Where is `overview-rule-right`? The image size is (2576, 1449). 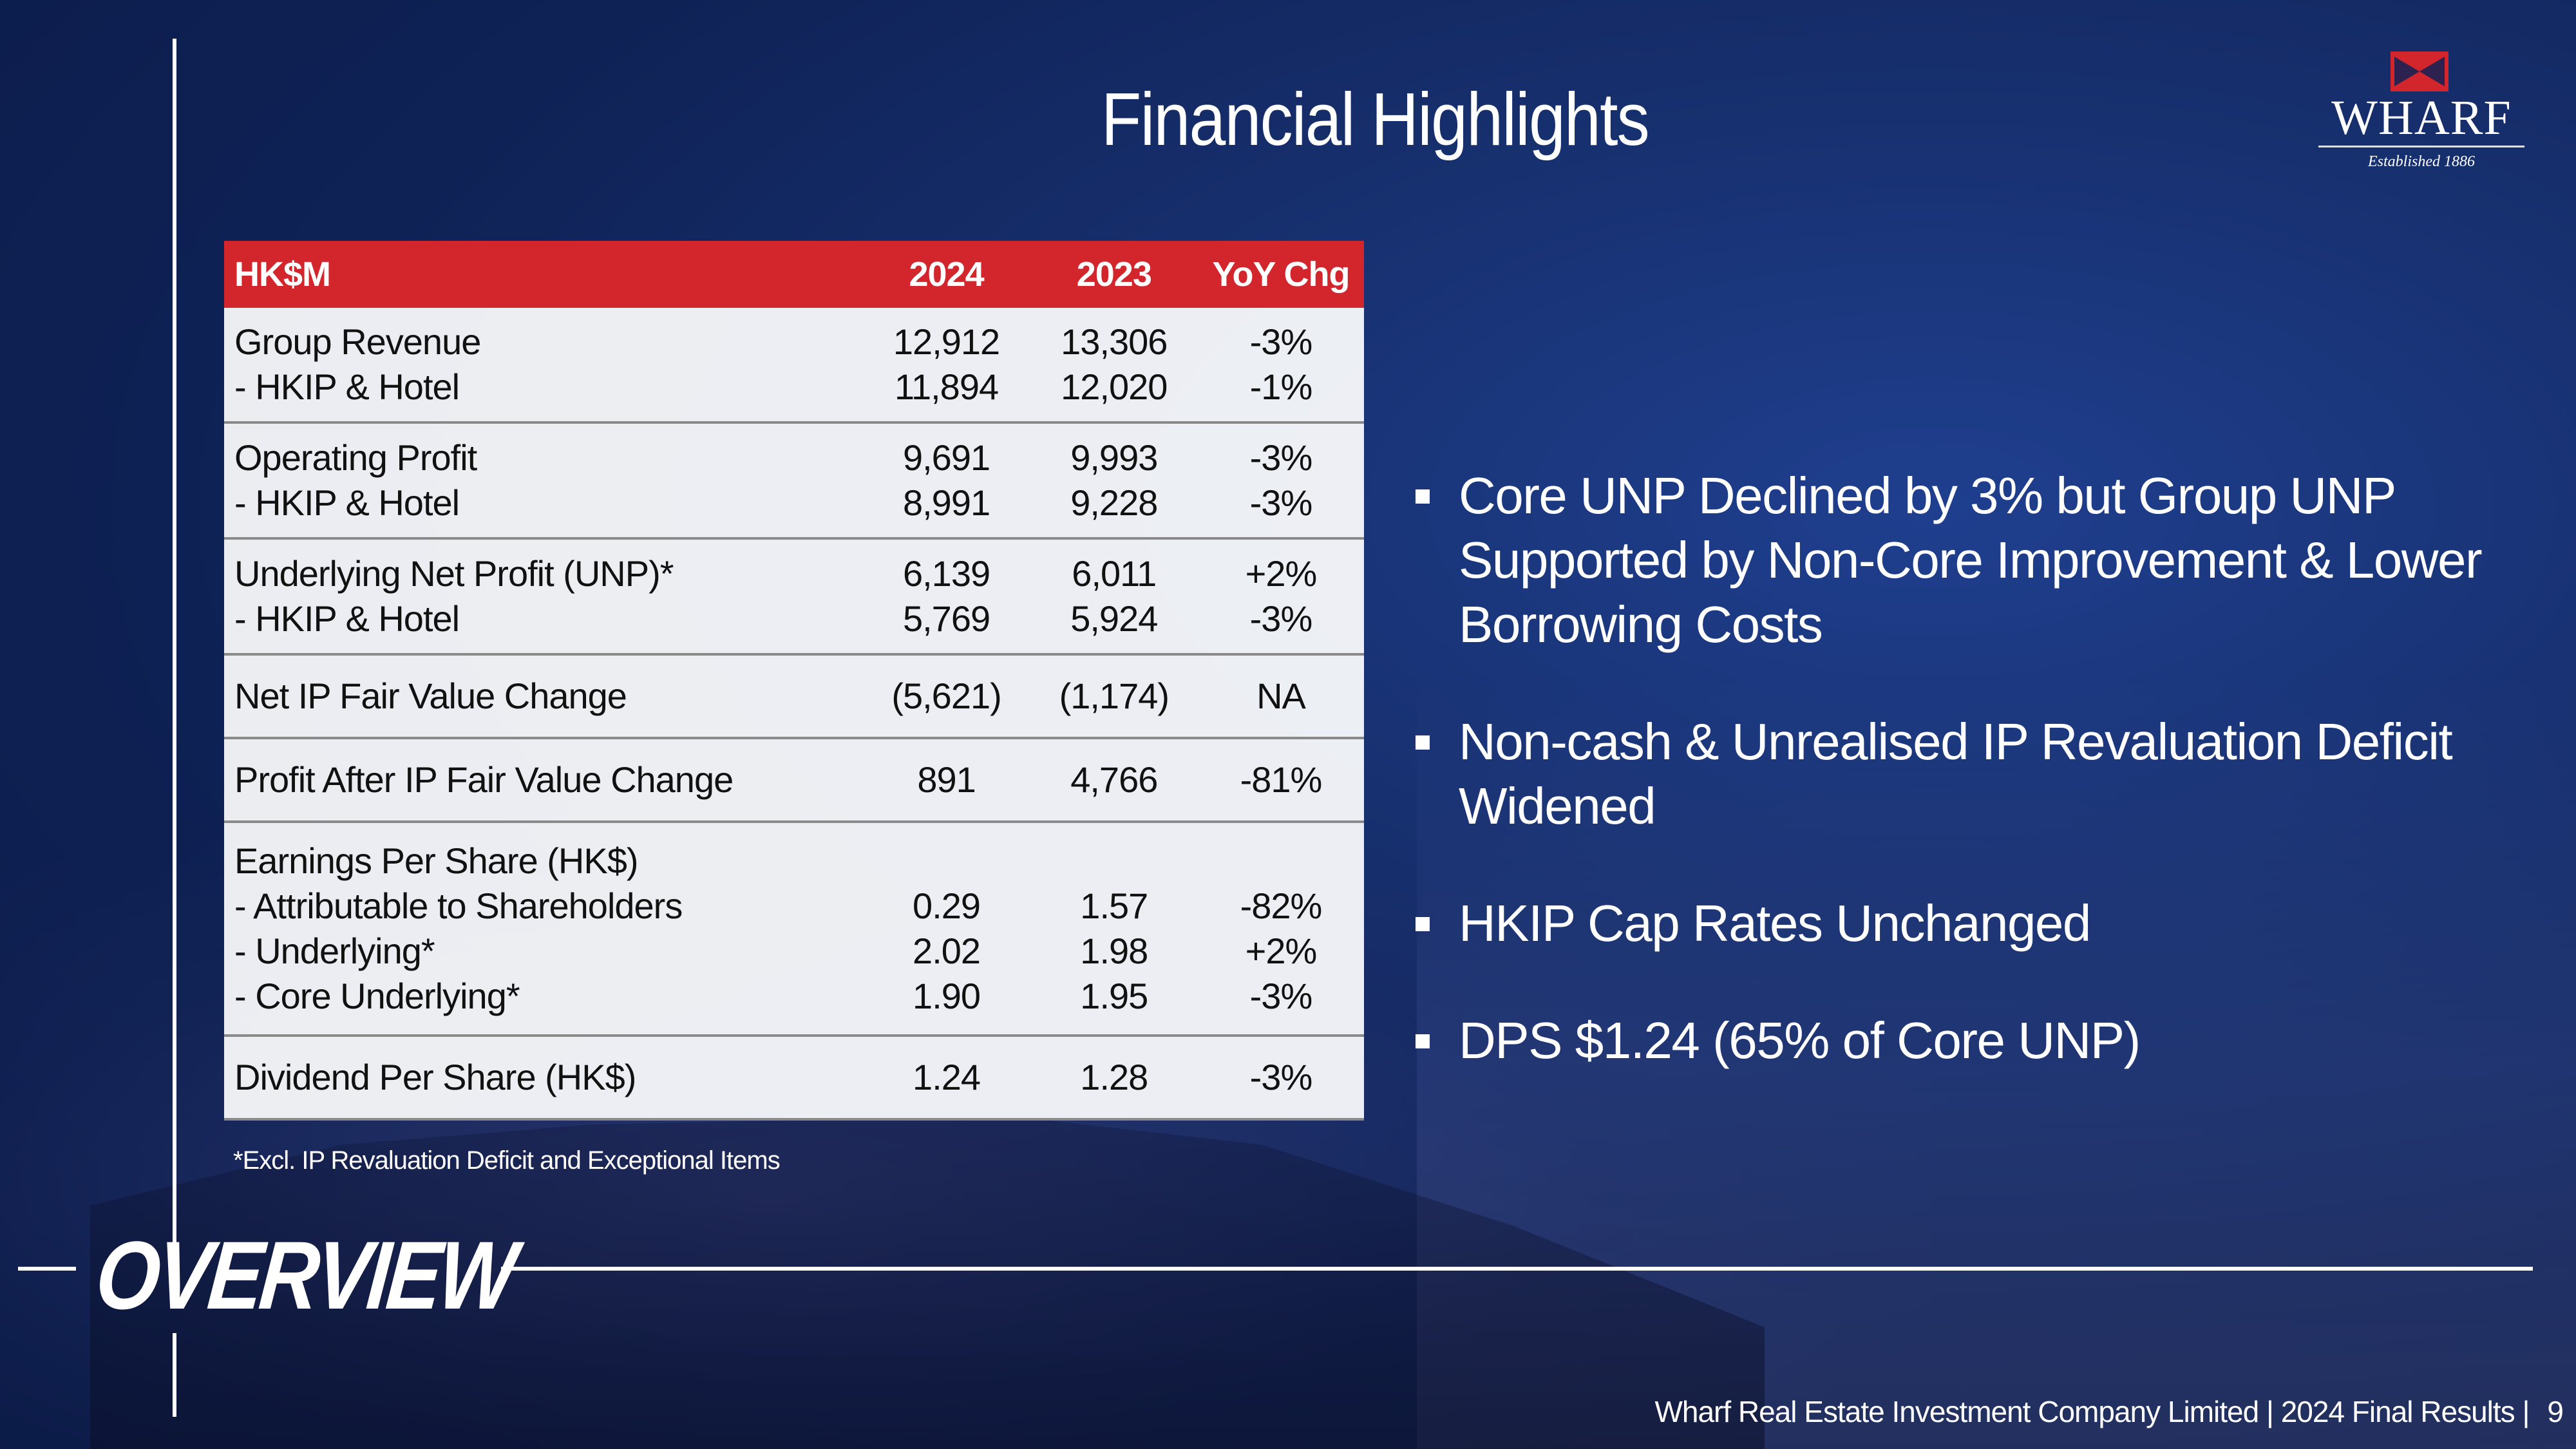
overview-rule-right is located at coordinates (1517, 1269).